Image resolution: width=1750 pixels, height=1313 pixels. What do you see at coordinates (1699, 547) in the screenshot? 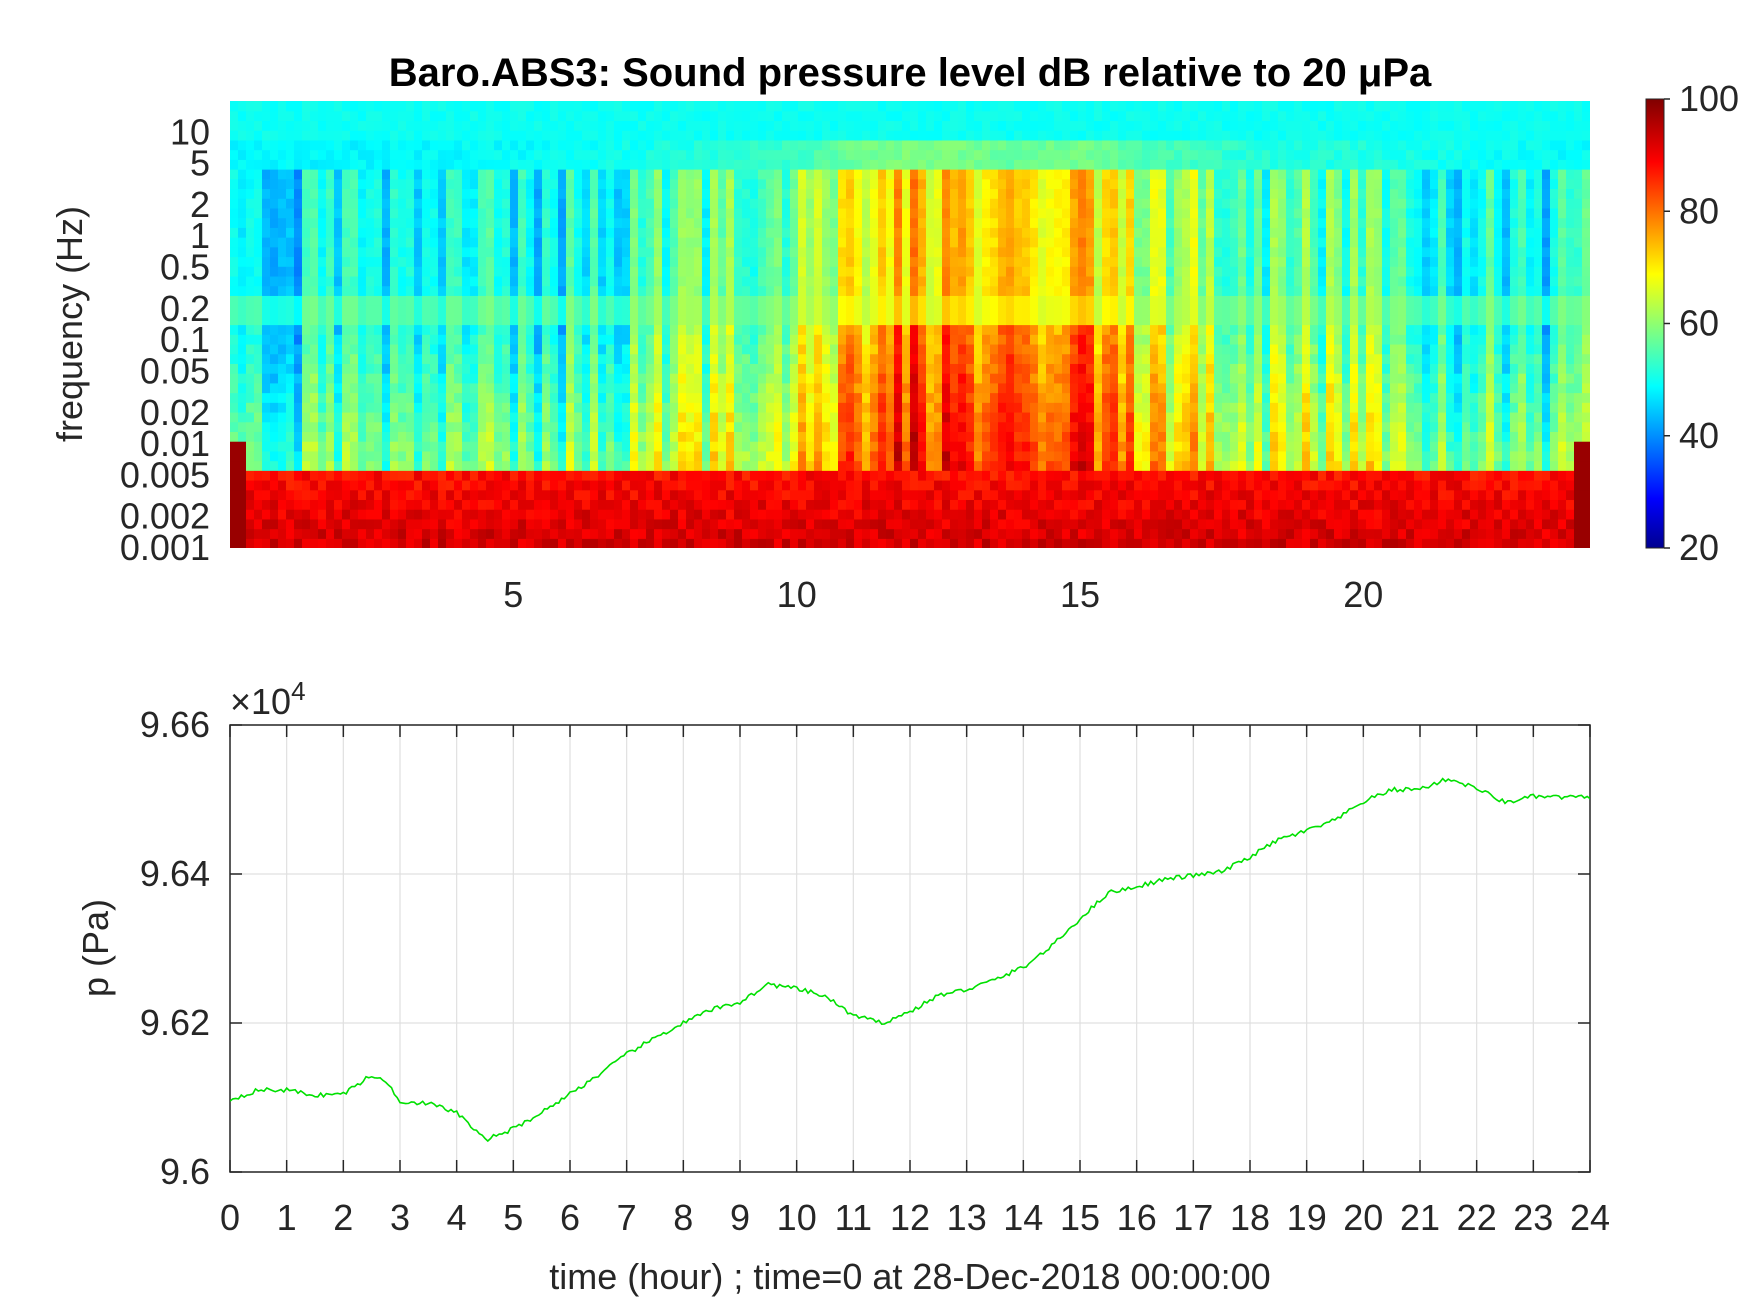
I see `colorbar-tick-label: 20` at bounding box center [1699, 547].